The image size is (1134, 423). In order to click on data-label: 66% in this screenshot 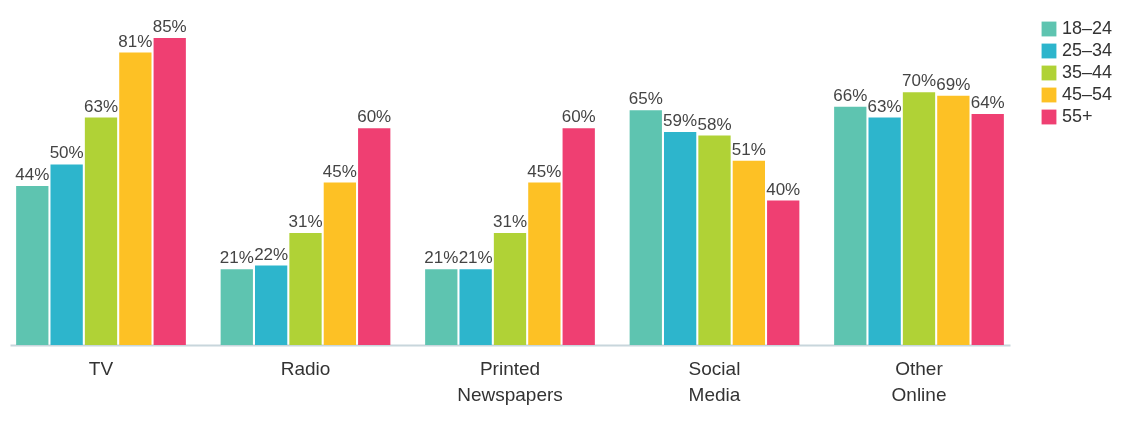, I will do `click(850, 95)`.